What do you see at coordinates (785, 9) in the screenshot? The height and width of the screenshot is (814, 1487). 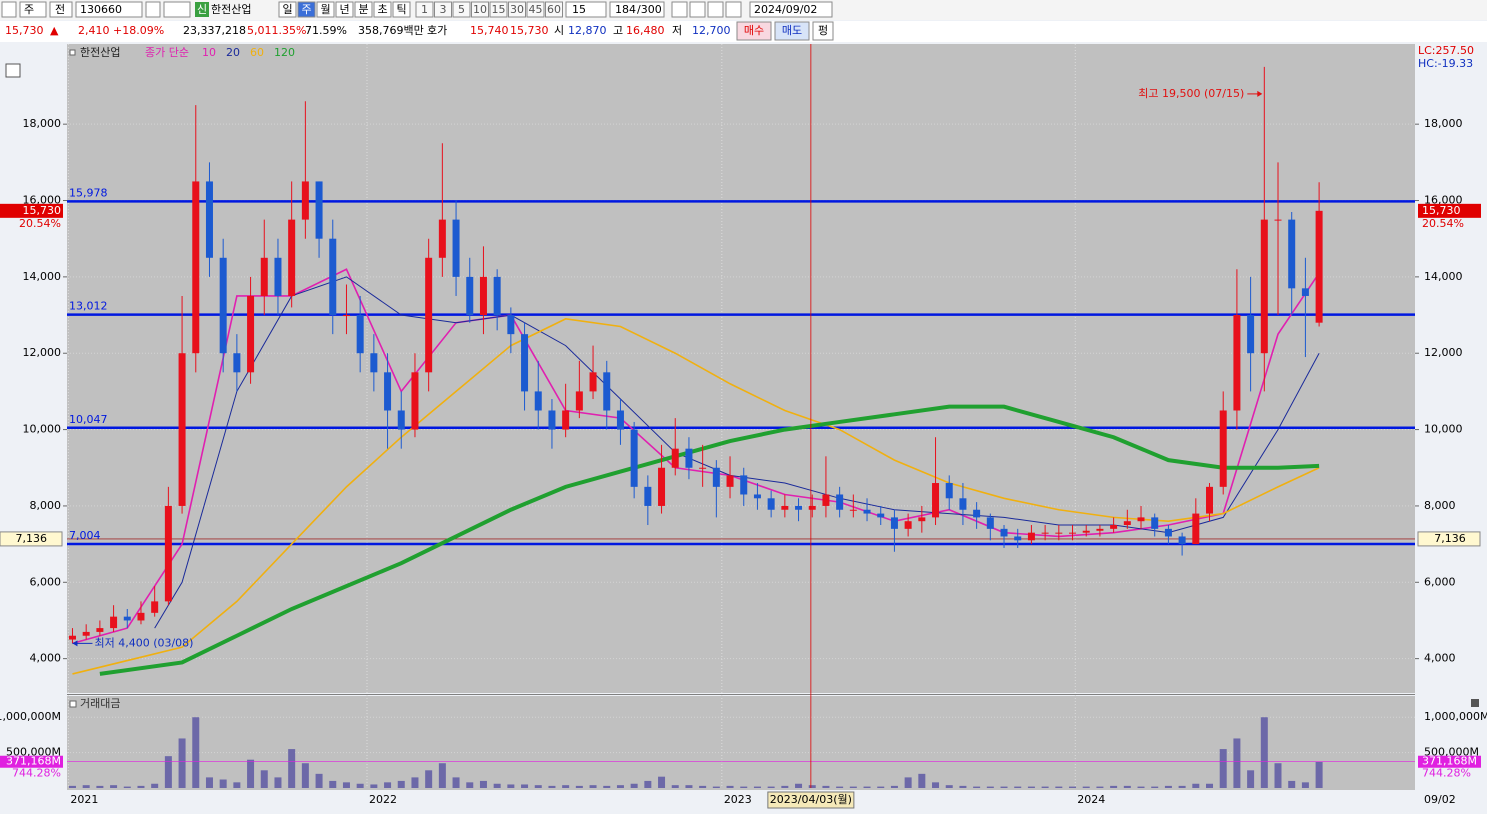 I see `date: 2024/09/02` at bounding box center [785, 9].